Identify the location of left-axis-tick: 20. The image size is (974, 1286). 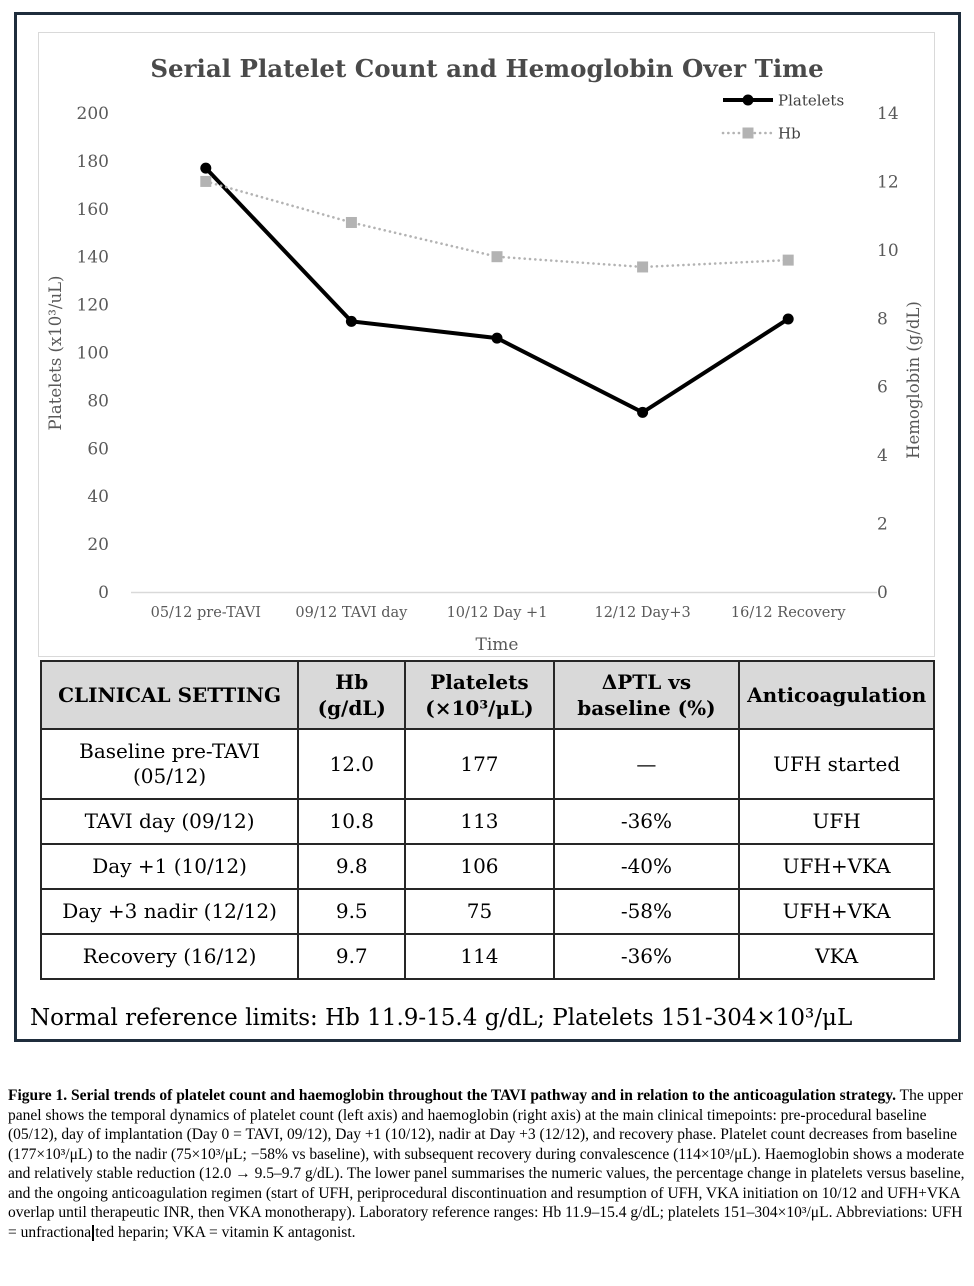
(98, 545).